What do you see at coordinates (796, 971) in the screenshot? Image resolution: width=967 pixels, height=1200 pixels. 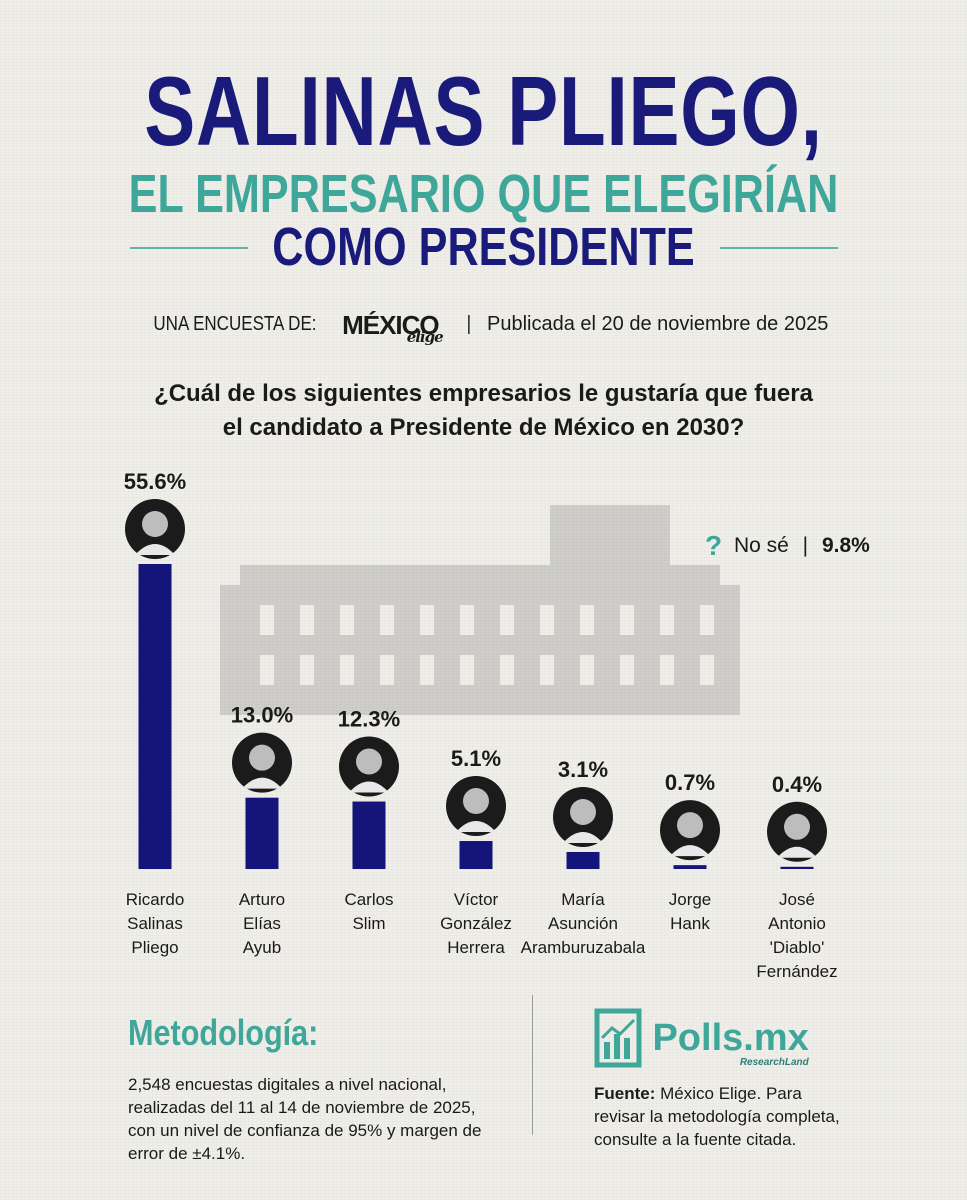 I see `category-label: Fernández` at bounding box center [796, 971].